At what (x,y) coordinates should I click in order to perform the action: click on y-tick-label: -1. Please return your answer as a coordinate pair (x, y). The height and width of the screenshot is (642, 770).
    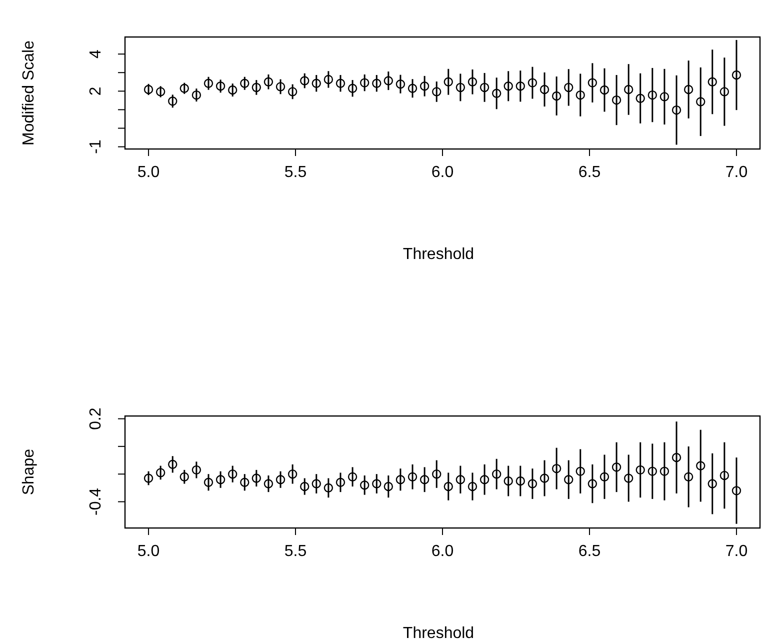
    Looking at the image, I should click on (96, 147).